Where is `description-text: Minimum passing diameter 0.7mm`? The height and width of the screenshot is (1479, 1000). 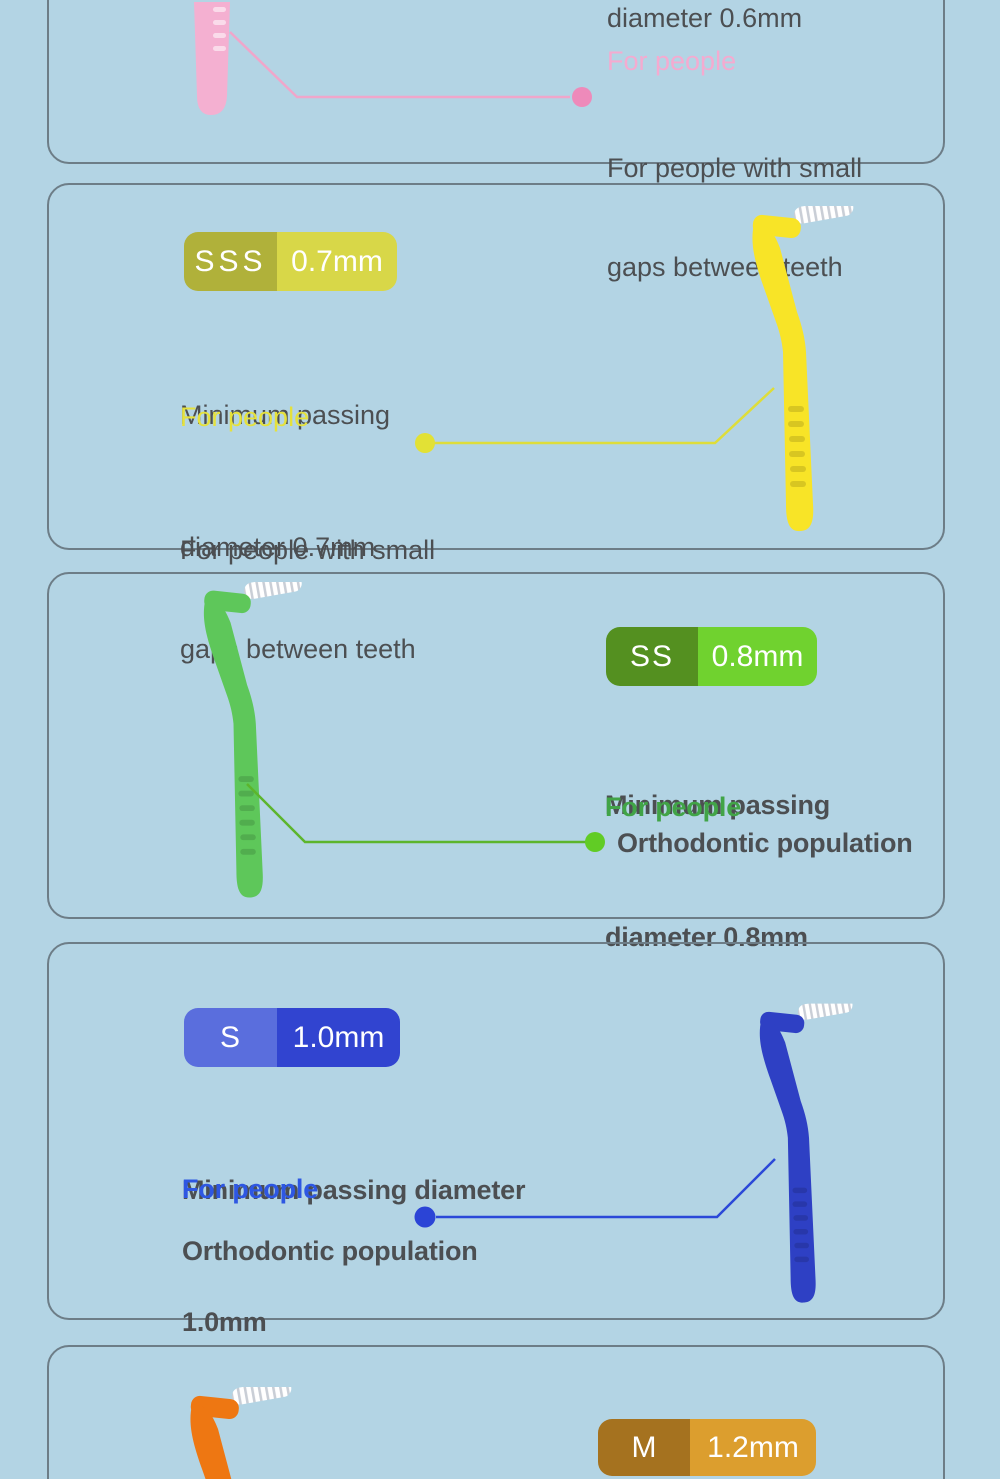 description-text: Minimum passing diameter 0.7mm is located at coordinates (285, 481).